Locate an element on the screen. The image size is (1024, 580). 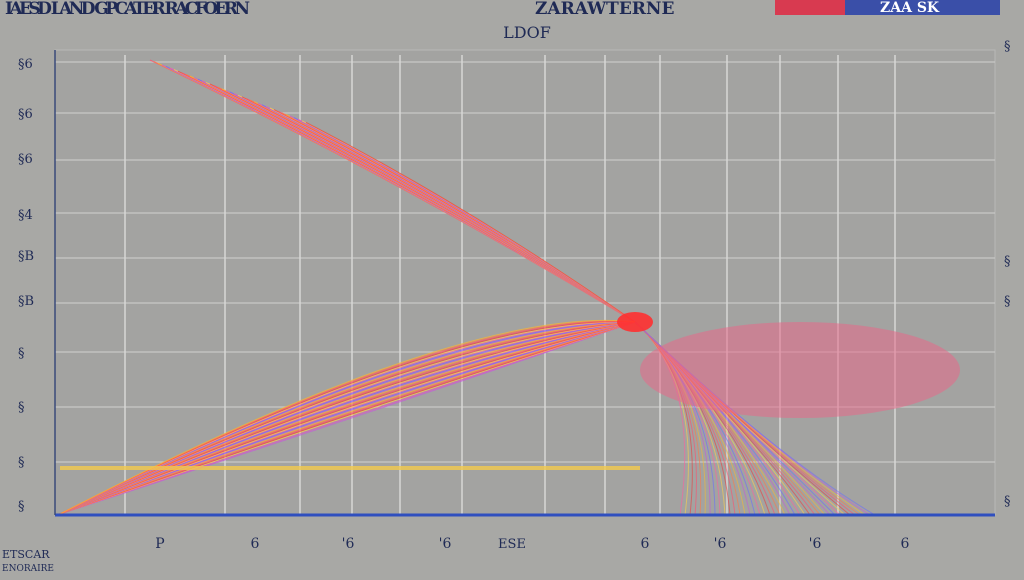
fan-line is located at coordinates (470, 222).